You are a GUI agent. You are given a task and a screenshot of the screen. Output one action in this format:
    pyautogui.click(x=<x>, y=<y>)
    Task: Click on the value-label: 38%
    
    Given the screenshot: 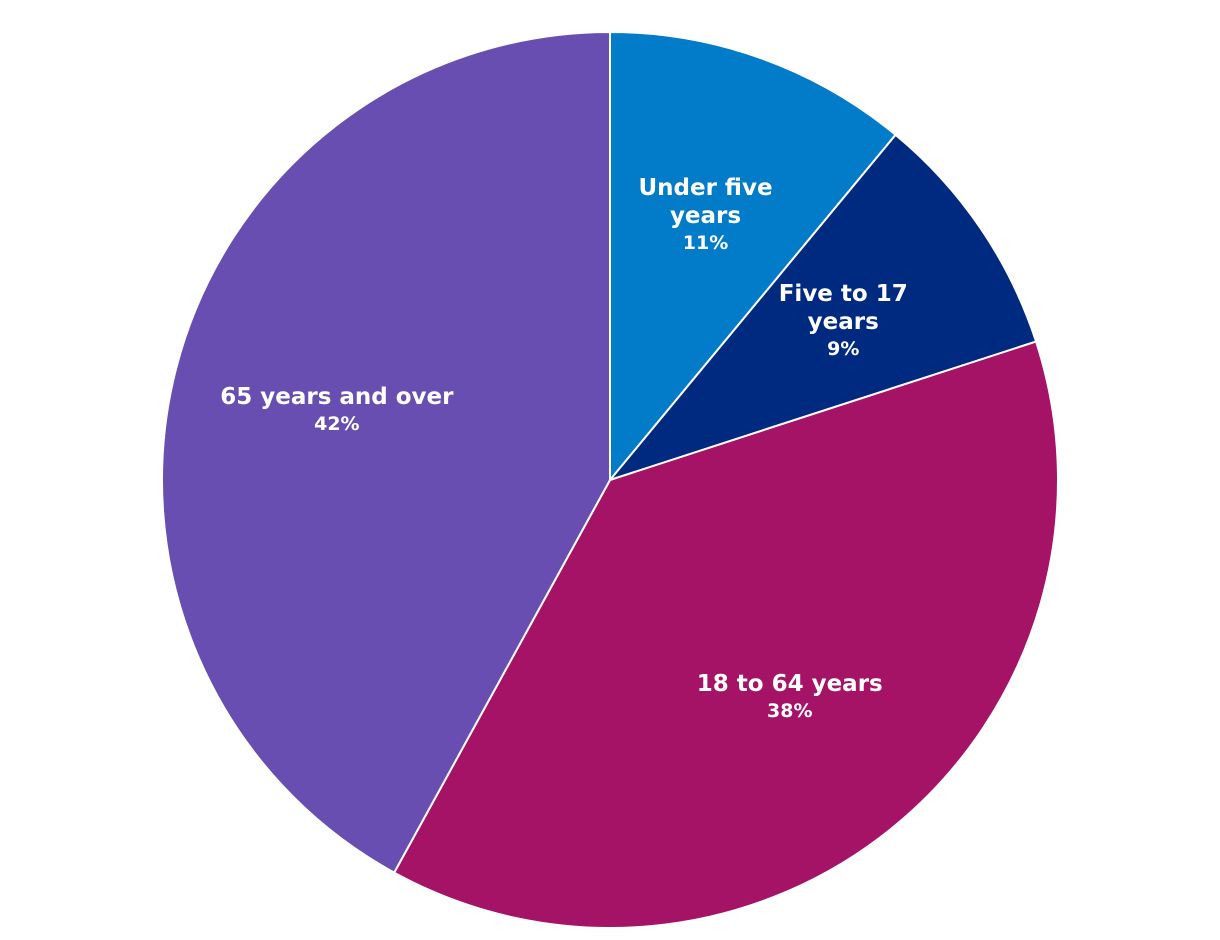 What is the action you would take?
    pyautogui.click(x=790, y=711)
    